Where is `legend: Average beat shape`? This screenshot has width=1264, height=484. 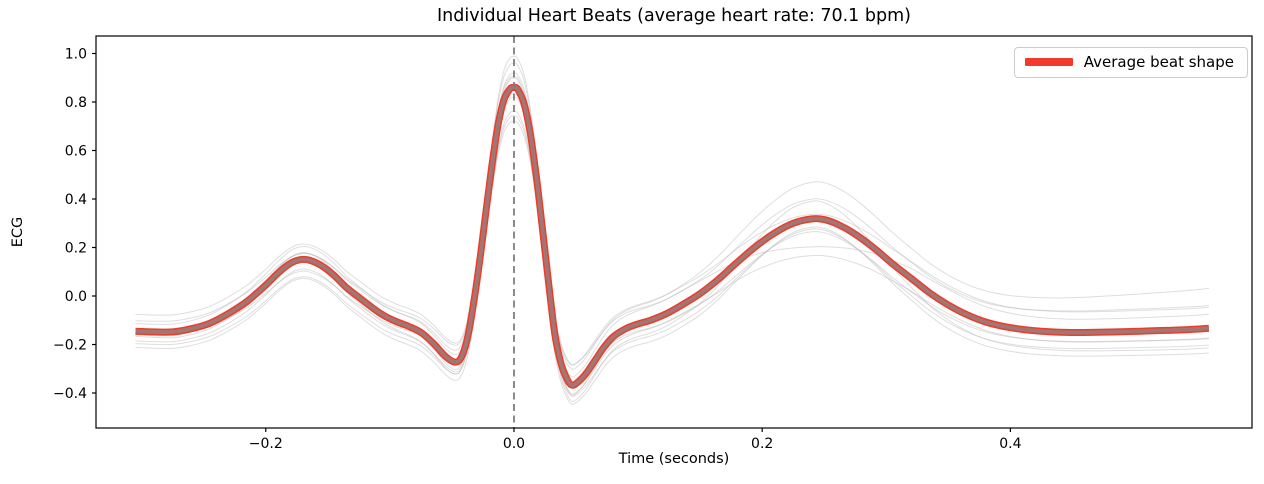 legend: Average beat shape is located at coordinates (1130, 62).